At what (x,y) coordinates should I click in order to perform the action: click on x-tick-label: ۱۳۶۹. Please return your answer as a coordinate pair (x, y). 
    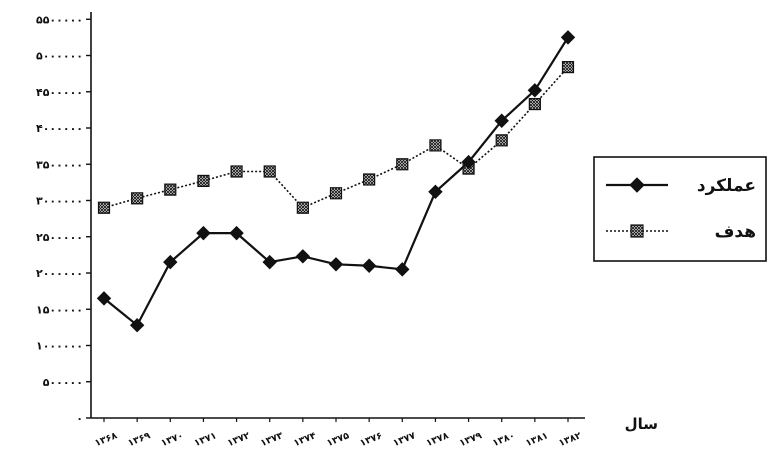
    Looking at the image, I should click on (139, 439).